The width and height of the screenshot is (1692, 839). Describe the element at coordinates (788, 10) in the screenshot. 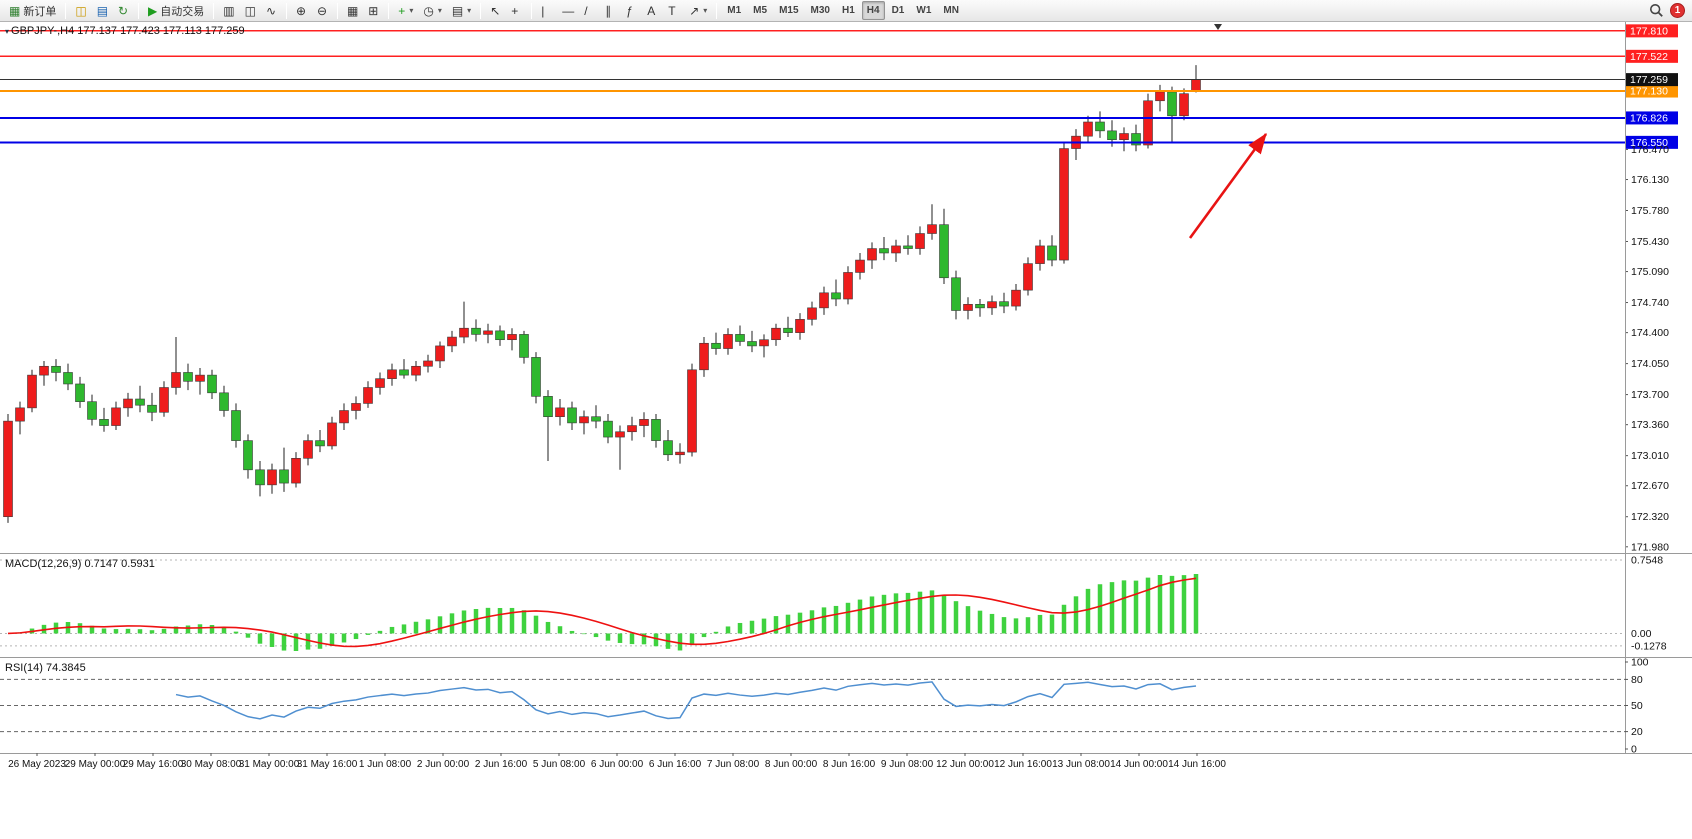

I see `timeframe-m15-button: M15` at that location.